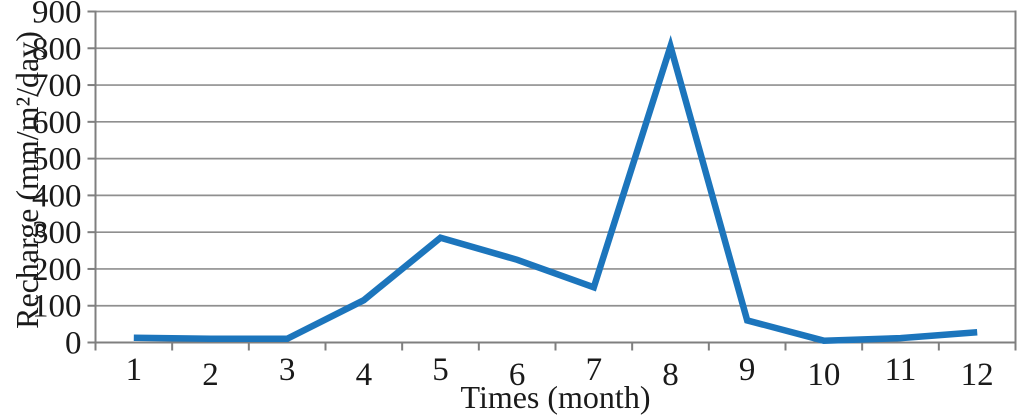 The image size is (1024, 416). I want to click on x-tick-label: 1, so click(134, 370).